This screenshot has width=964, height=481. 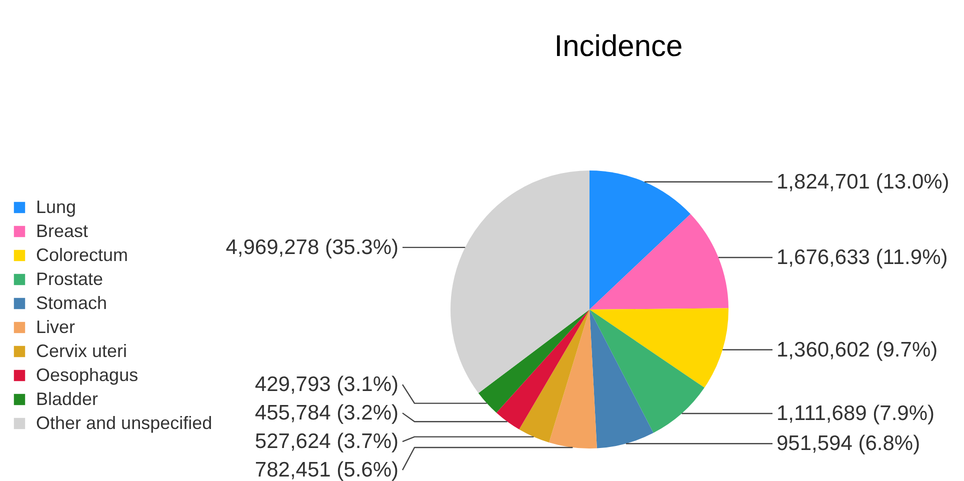 I want to click on legend-label: Oesophagus, so click(x=87, y=375).